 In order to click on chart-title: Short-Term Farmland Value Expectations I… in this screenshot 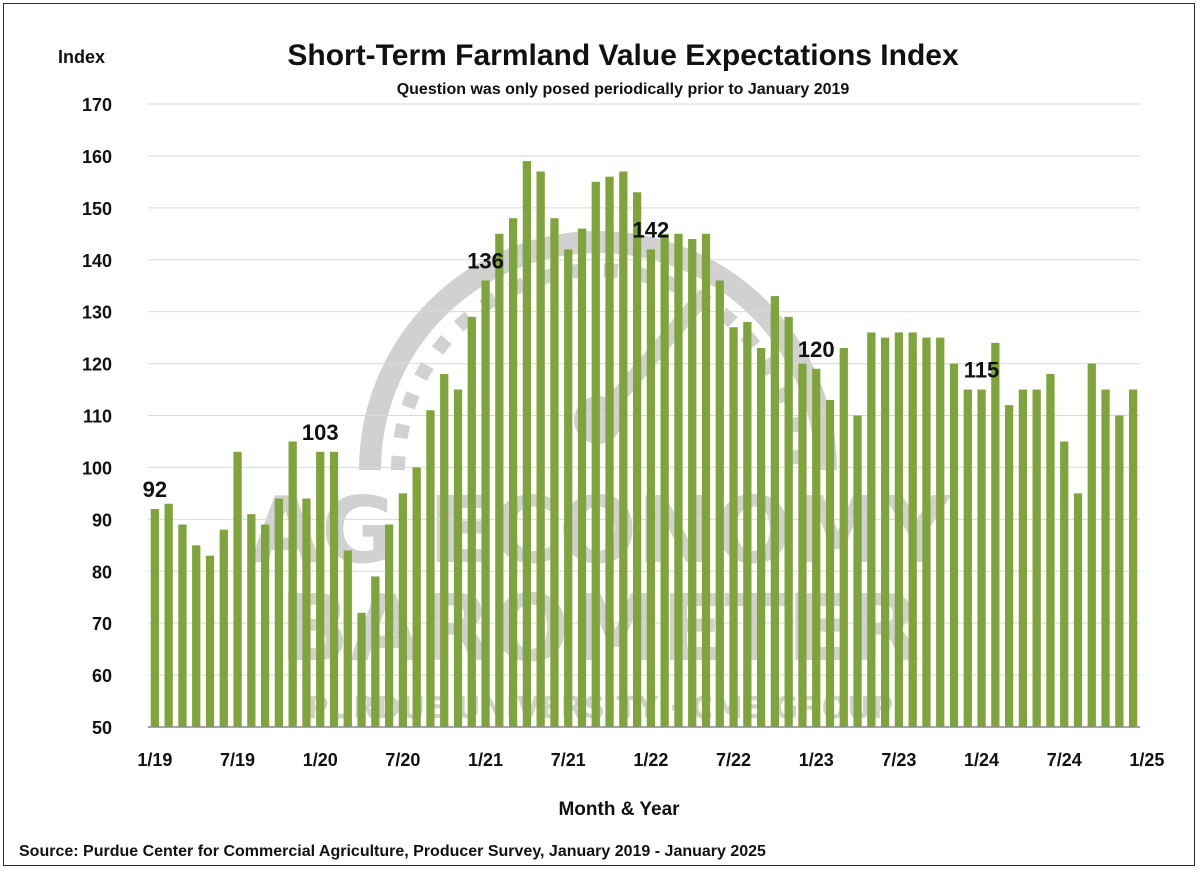, I will do `click(623, 55)`.